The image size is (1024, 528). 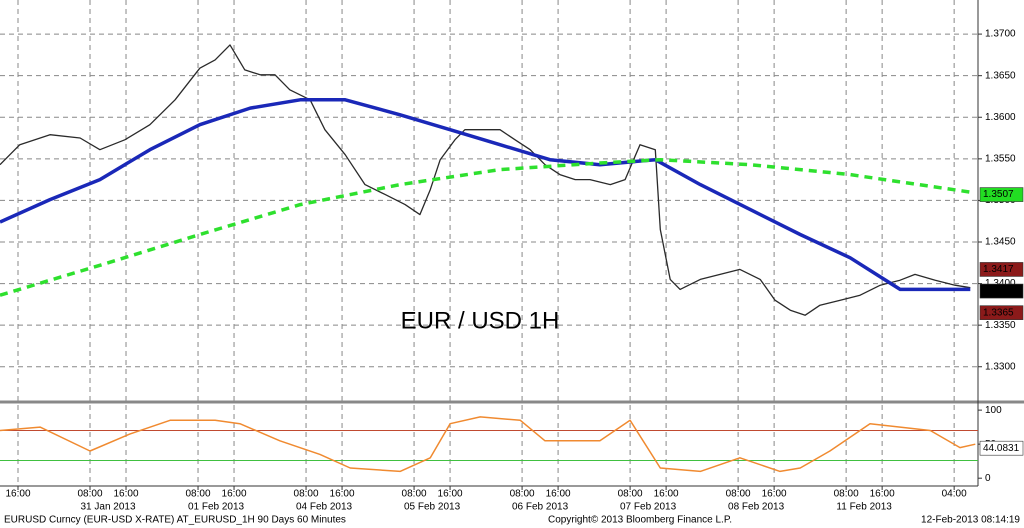 I want to click on price-tag: 1.3365, so click(x=998, y=312).